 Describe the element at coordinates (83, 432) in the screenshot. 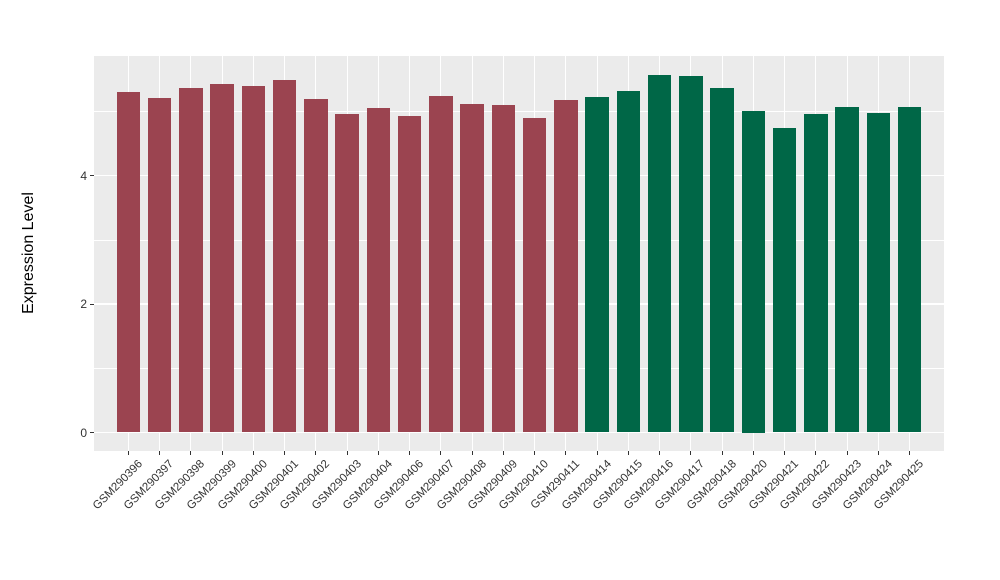

I see `y-tick-label: 0` at that location.